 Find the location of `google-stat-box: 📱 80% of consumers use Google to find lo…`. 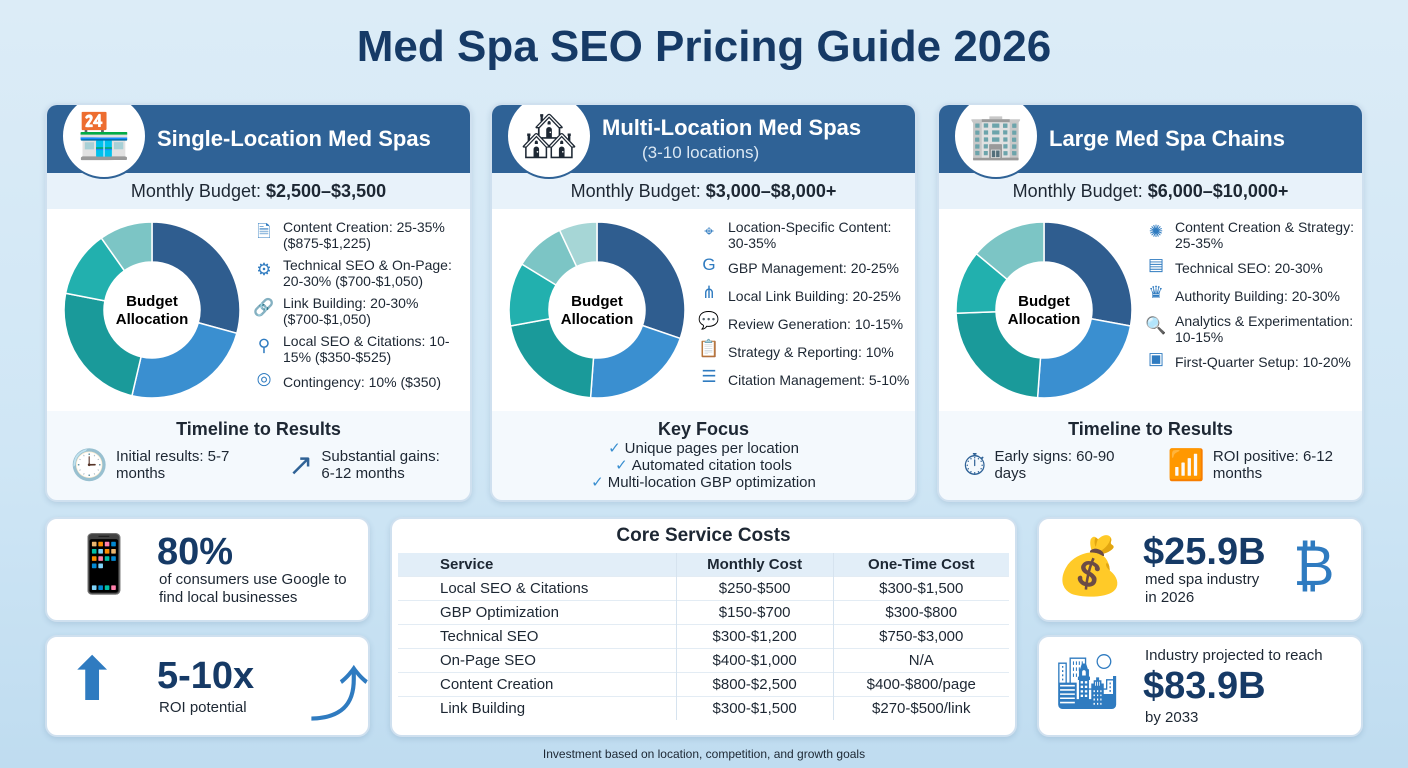

google-stat-box: 📱 80% of consumers use Google to find lo… is located at coordinates (207, 569).